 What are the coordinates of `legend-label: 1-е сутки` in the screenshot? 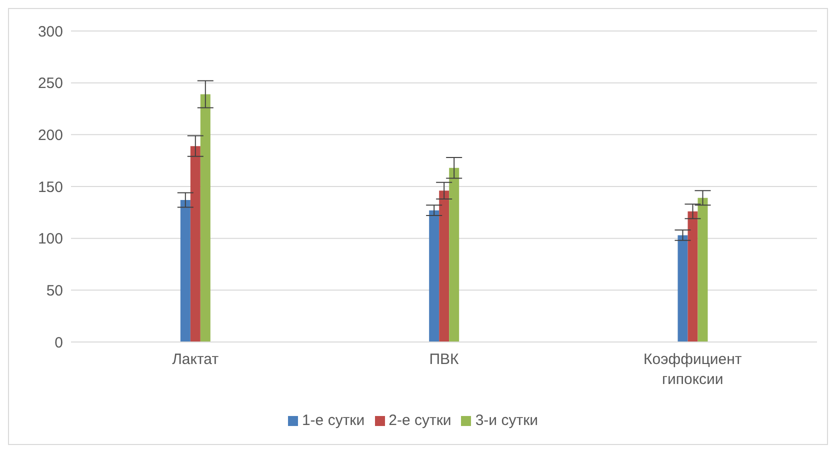 It's located at (333, 420).